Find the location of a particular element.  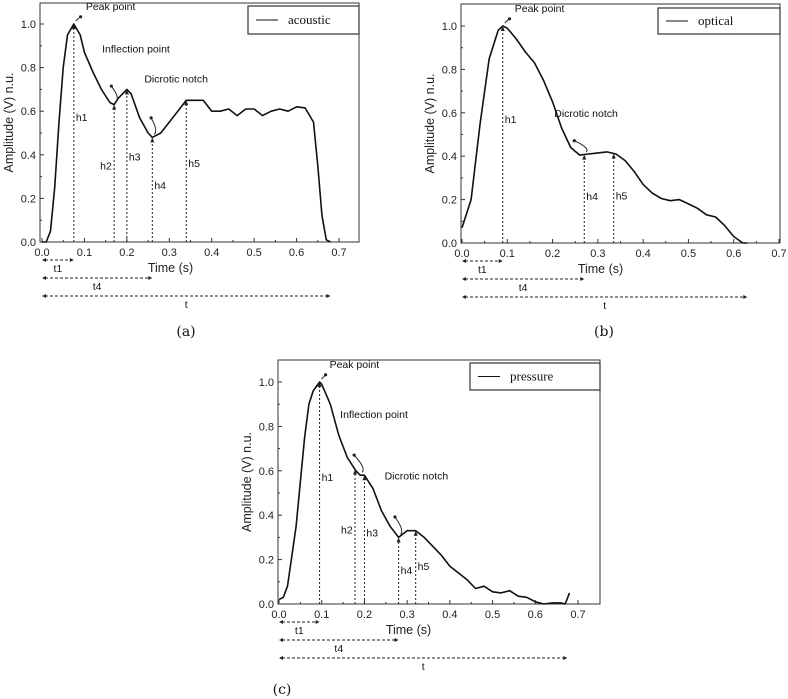

legend-label: pressure is located at coordinates (532, 376).